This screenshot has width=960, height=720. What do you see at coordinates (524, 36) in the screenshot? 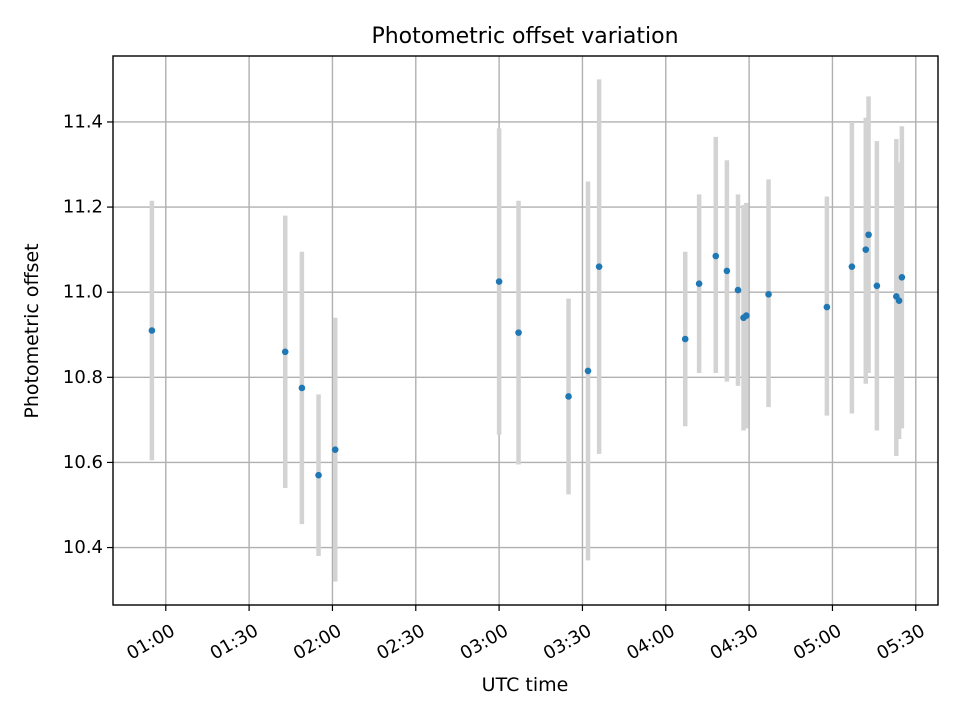
I see `chart-title: Photometric offset variation` at bounding box center [524, 36].